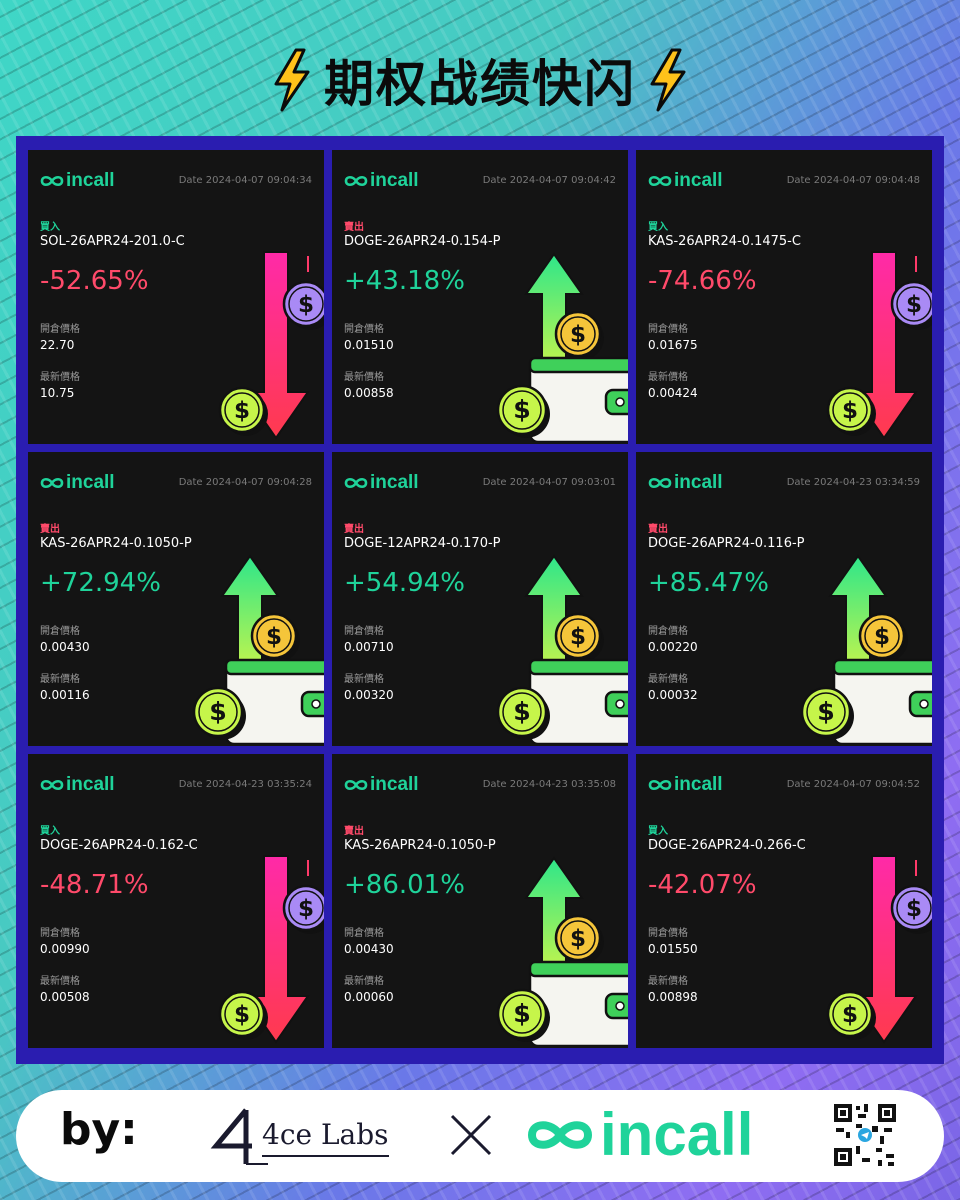 The height and width of the screenshot is (1200, 960). I want to click on date-value: 2024-04-23 03:34:59, so click(866, 482).